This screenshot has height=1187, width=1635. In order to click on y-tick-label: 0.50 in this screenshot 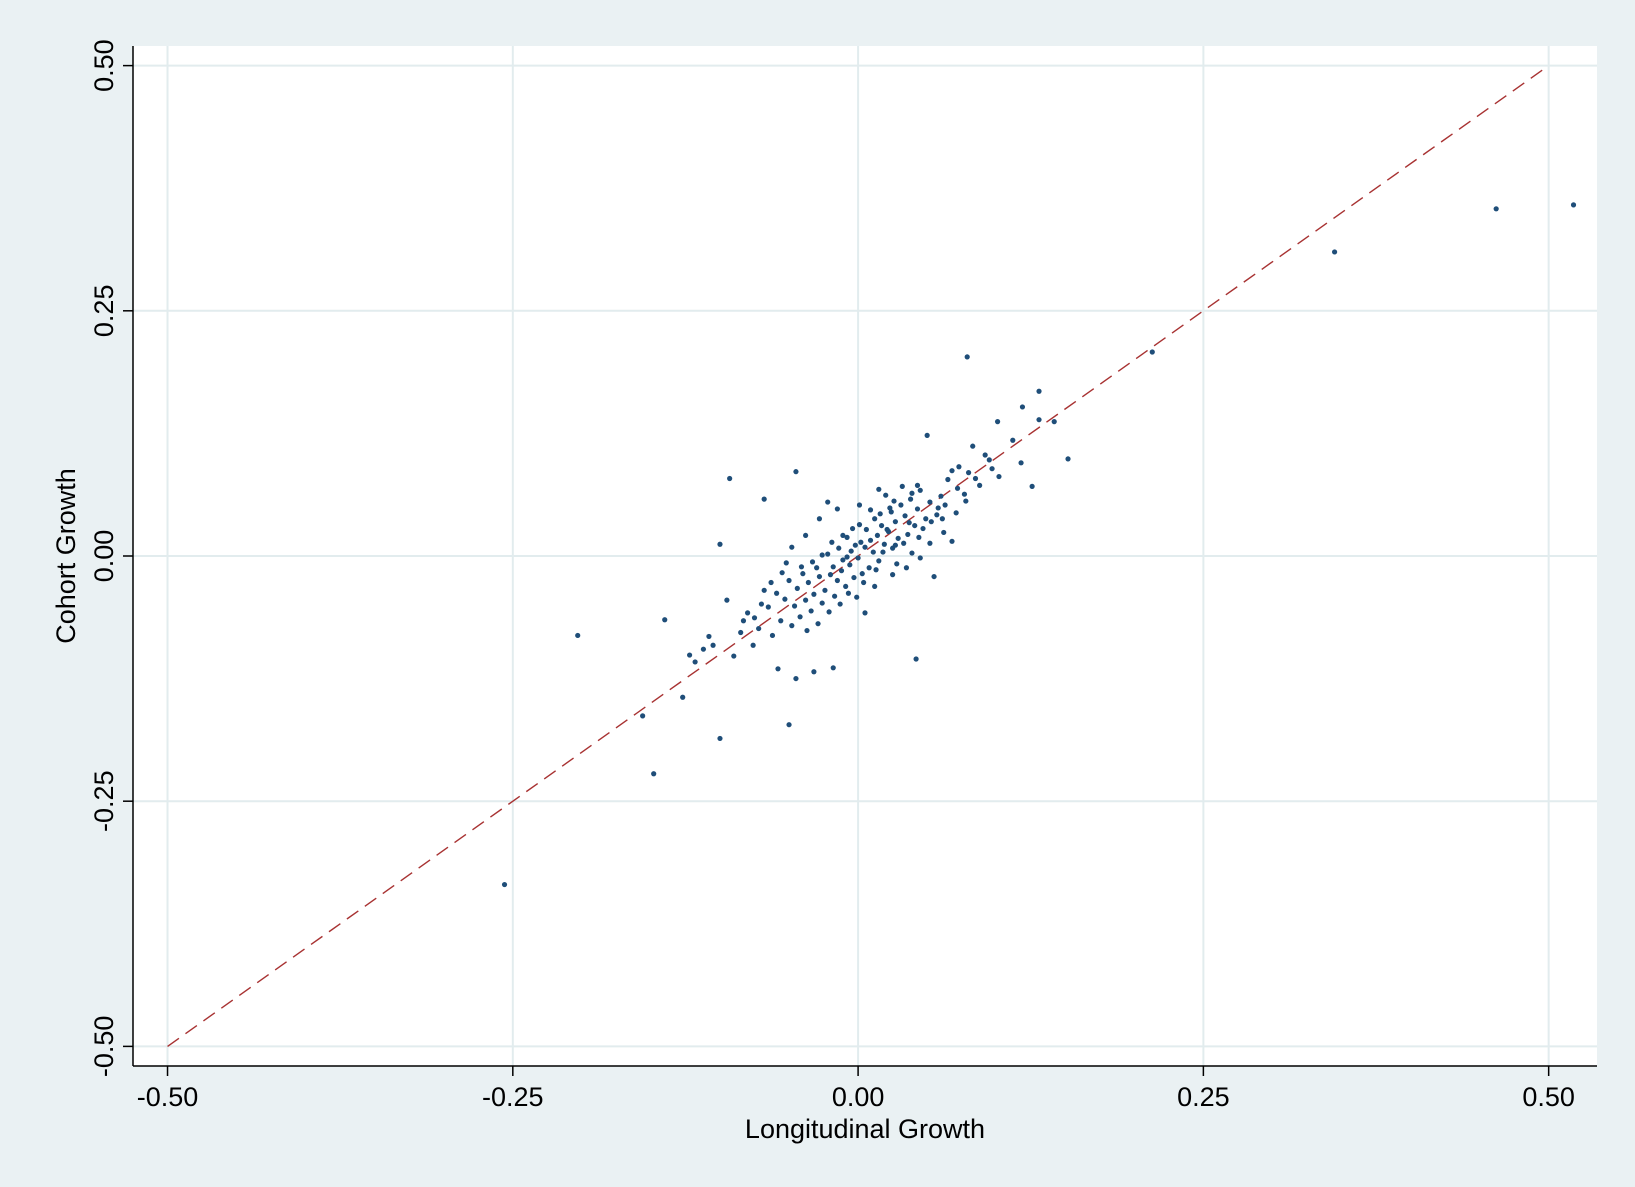, I will do `click(104, 65)`.